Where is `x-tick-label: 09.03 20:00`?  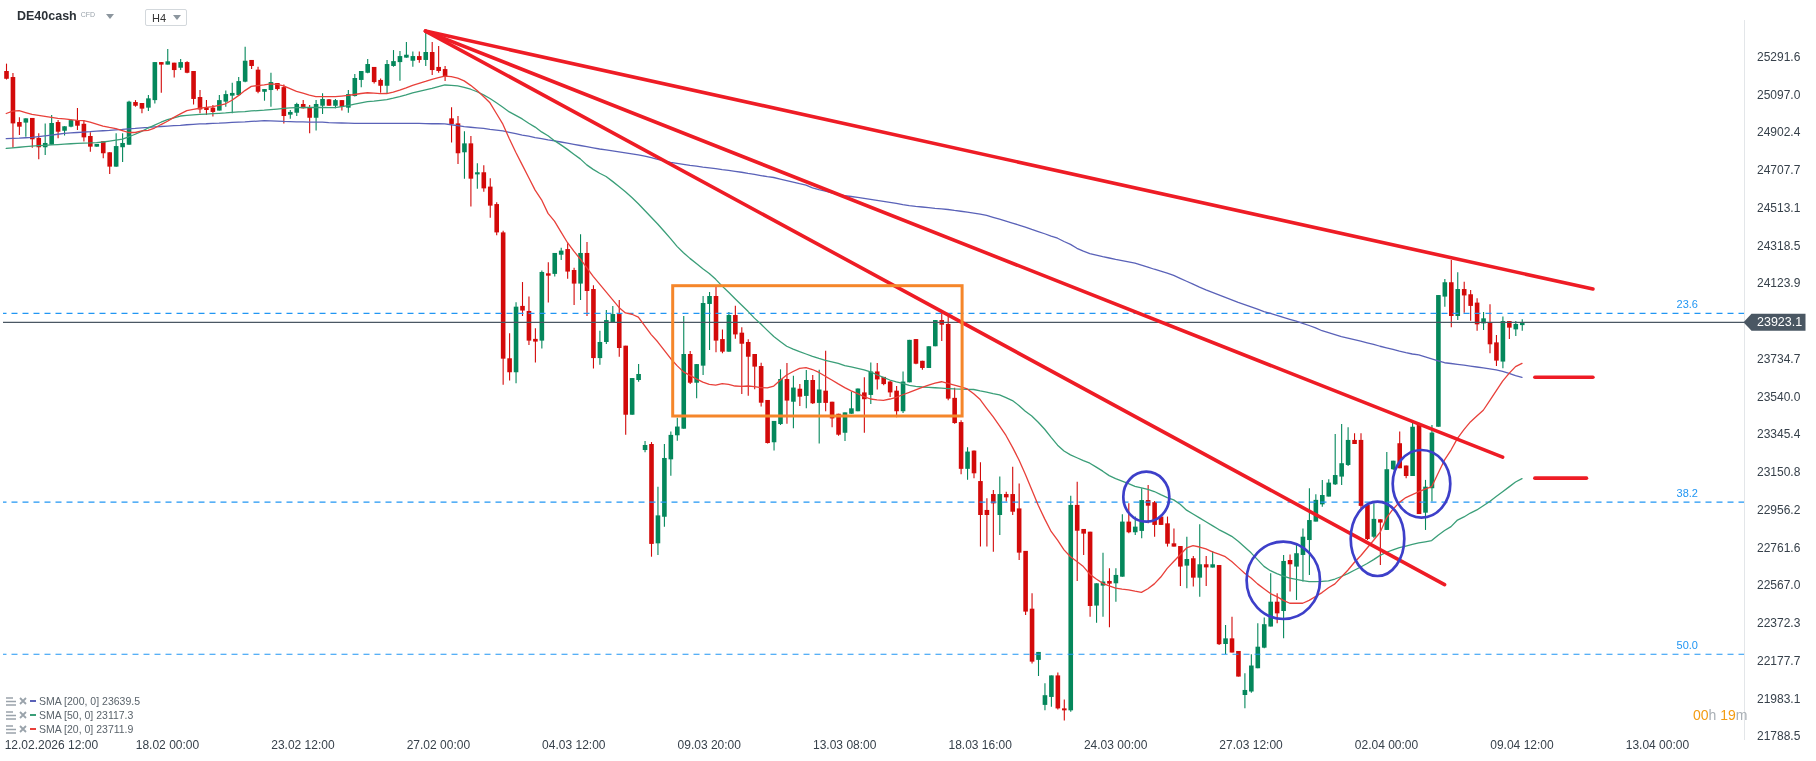
x-tick-label: 09.03 20:00 is located at coordinates (709, 745).